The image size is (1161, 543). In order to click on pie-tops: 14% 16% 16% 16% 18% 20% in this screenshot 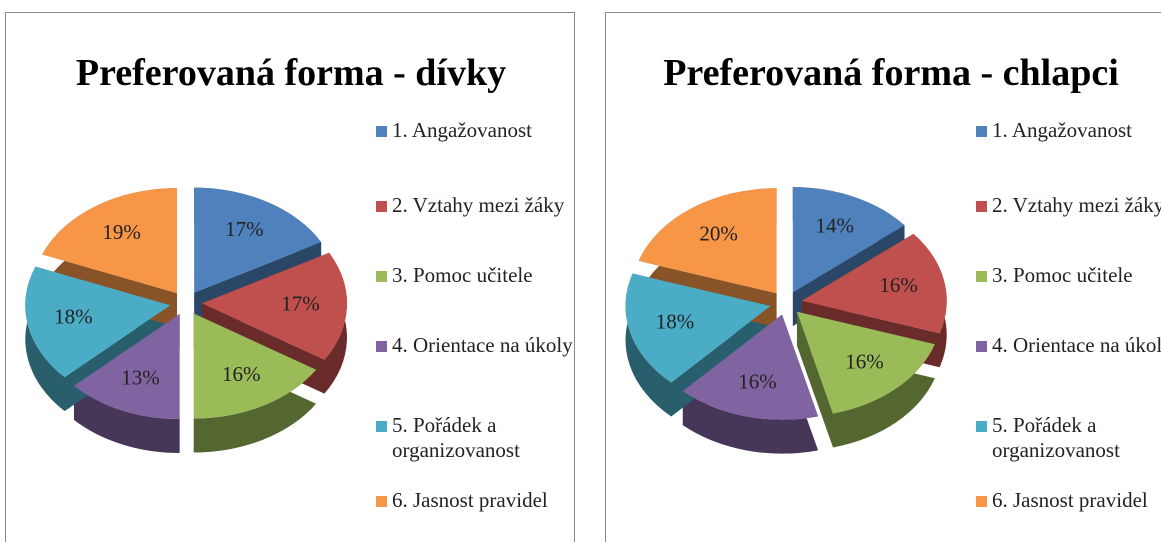, I will do `click(786, 303)`.